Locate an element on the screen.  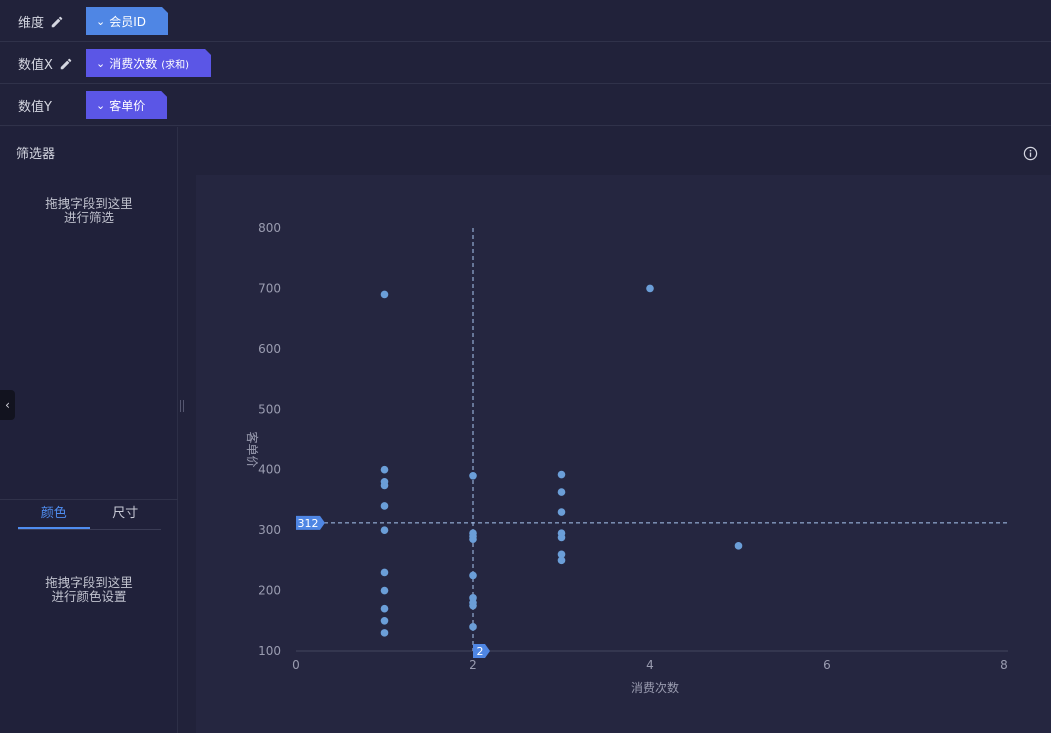
crosshair-y-marker: 312 is located at coordinates (310, 522).